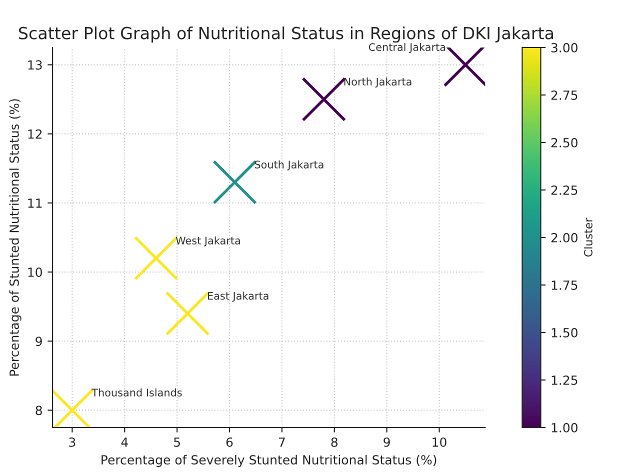 The image size is (618, 475). I want to click on point, so click(187, 313).